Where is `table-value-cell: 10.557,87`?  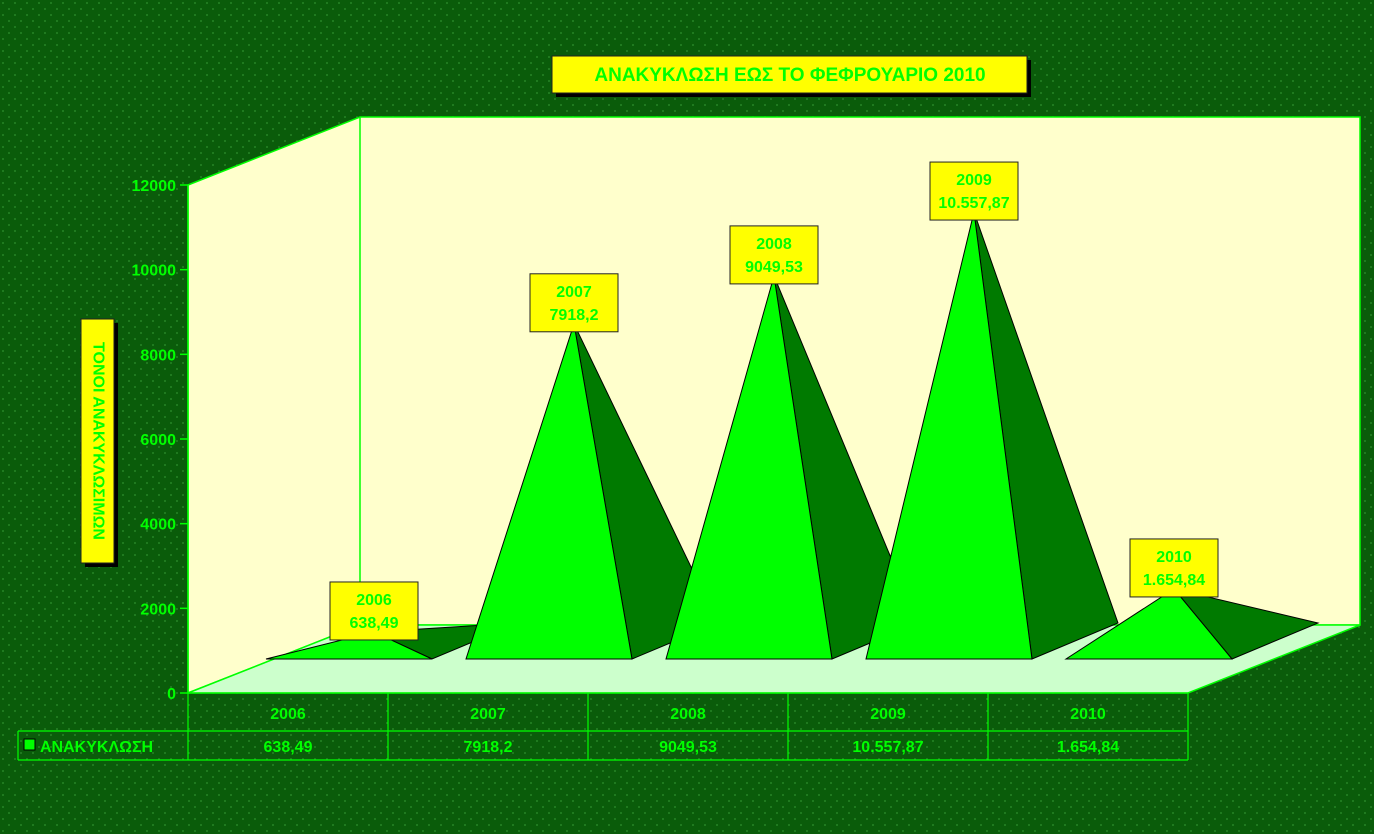 table-value-cell: 10.557,87 is located at coordinates (887, 747).